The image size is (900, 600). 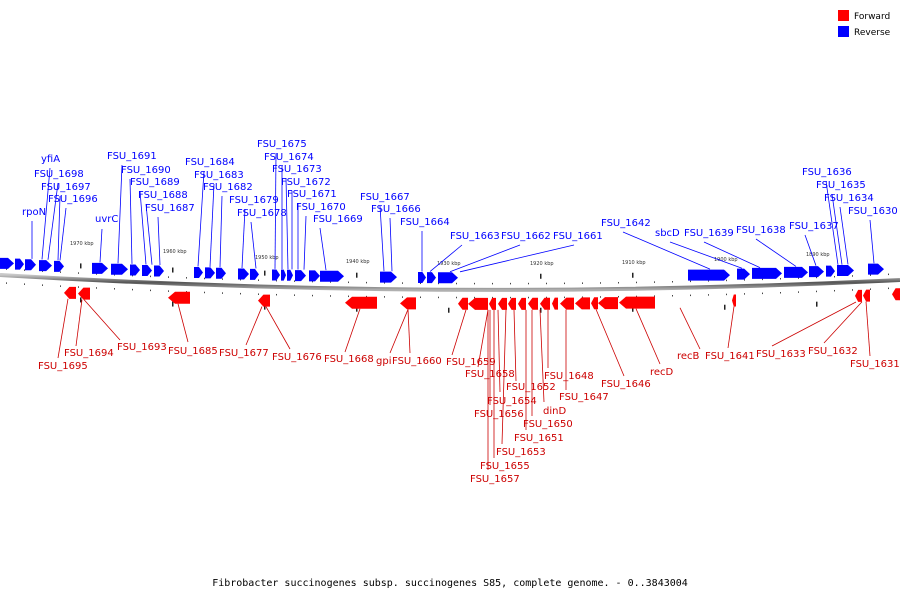 What do you see at coordinates (521, 452) in the screenshot?
I see `gene-label-fsu-1653: FSU_1653` at bounding box center [521, 452].